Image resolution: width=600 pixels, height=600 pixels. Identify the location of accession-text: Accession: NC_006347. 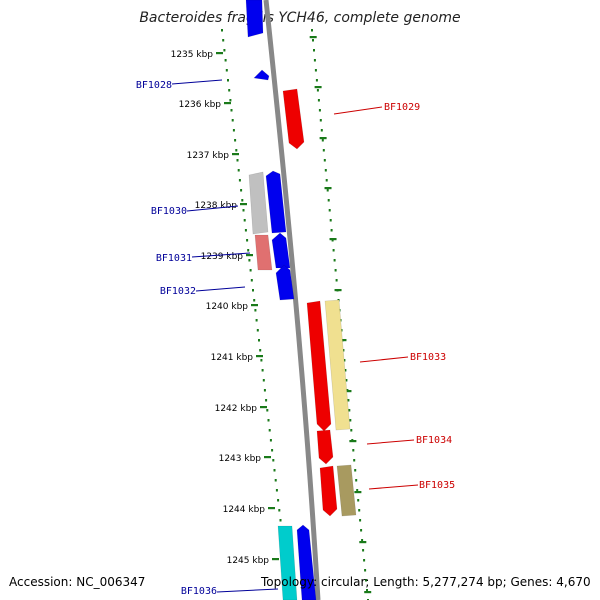
(77, 582).